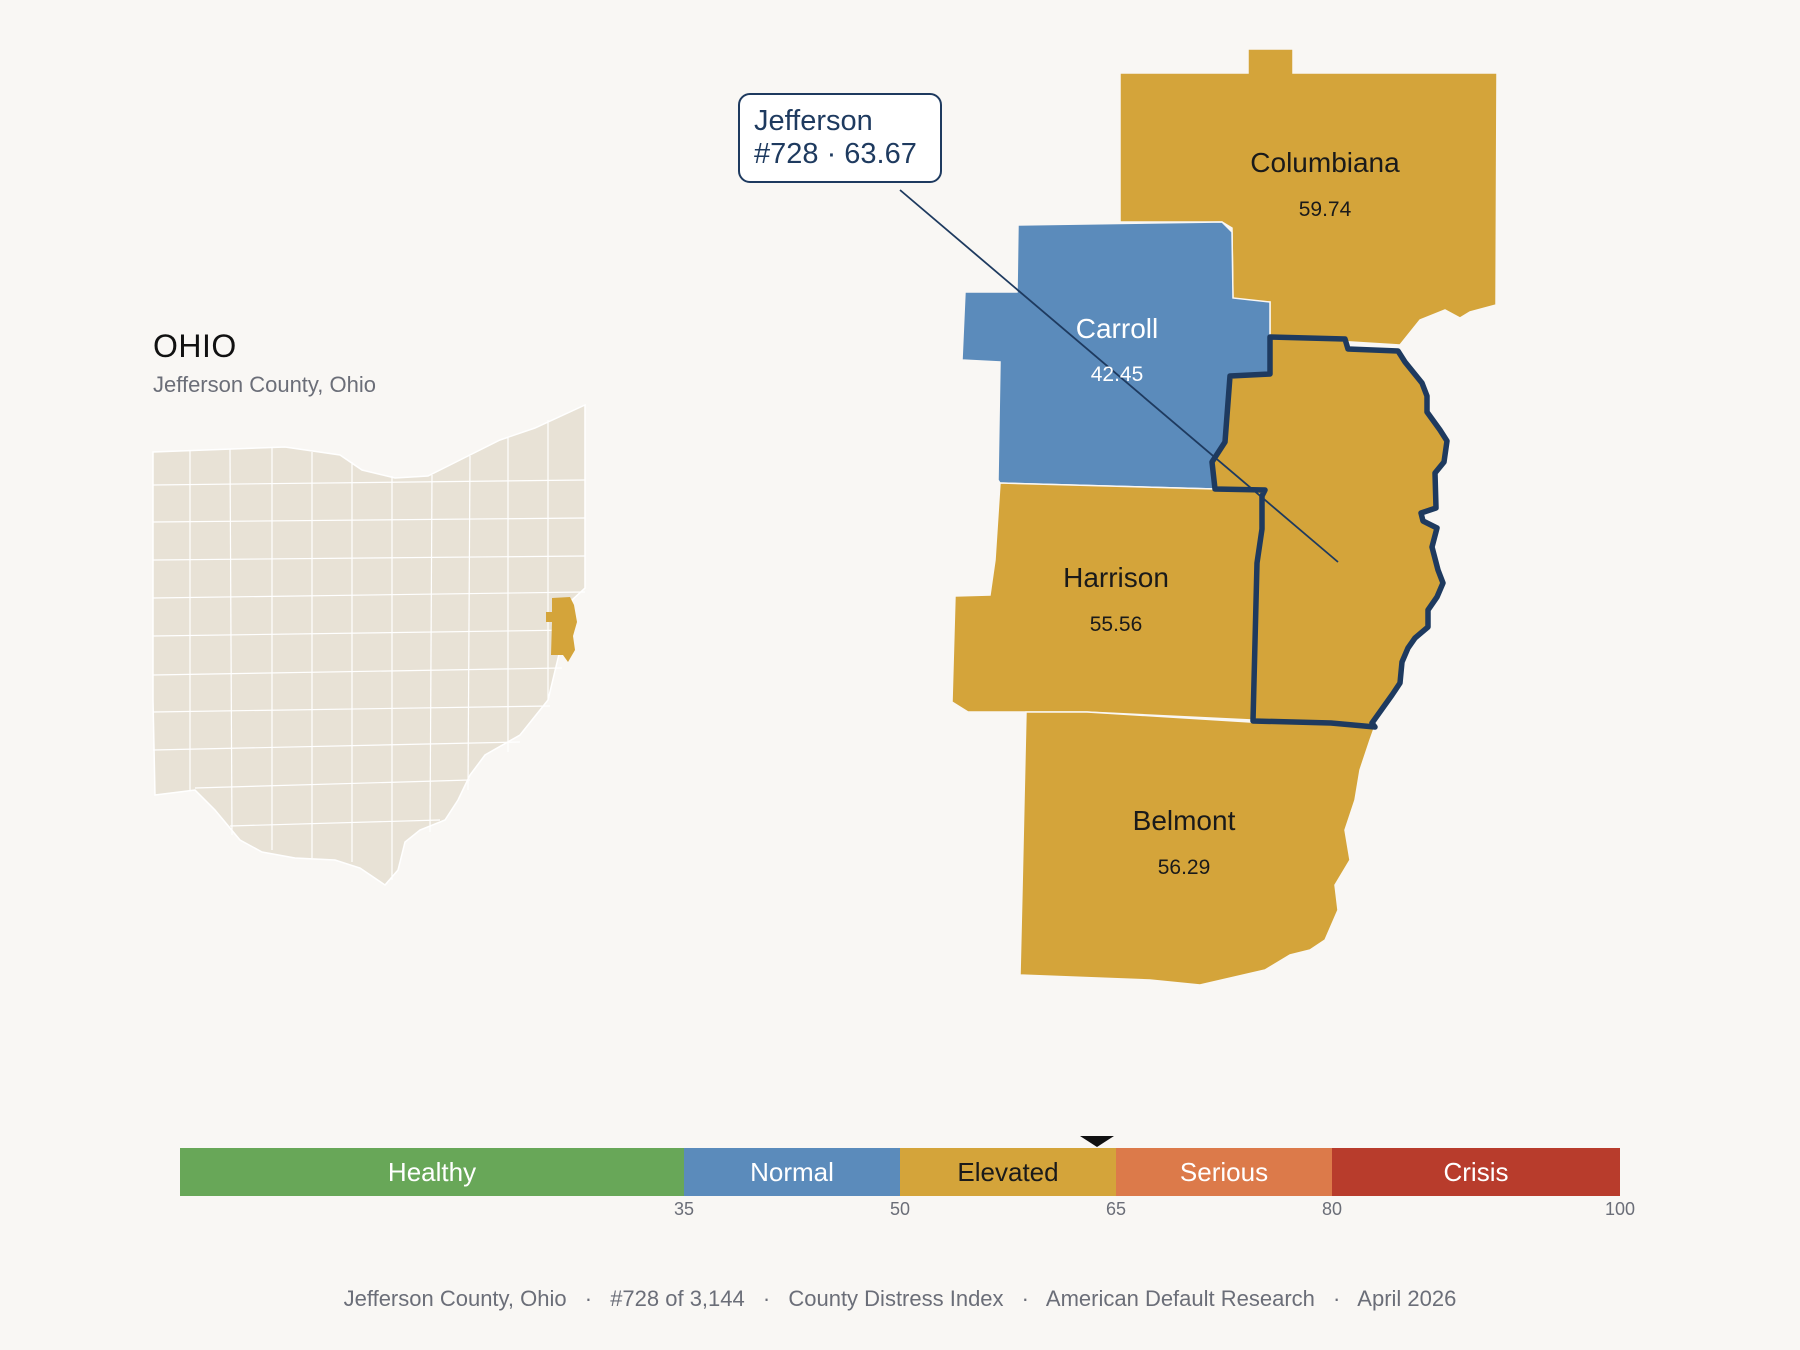 This screenshot has width=1800, height=1350. I want to click on label-carroll-name: Carroll, so click(1117, 328).